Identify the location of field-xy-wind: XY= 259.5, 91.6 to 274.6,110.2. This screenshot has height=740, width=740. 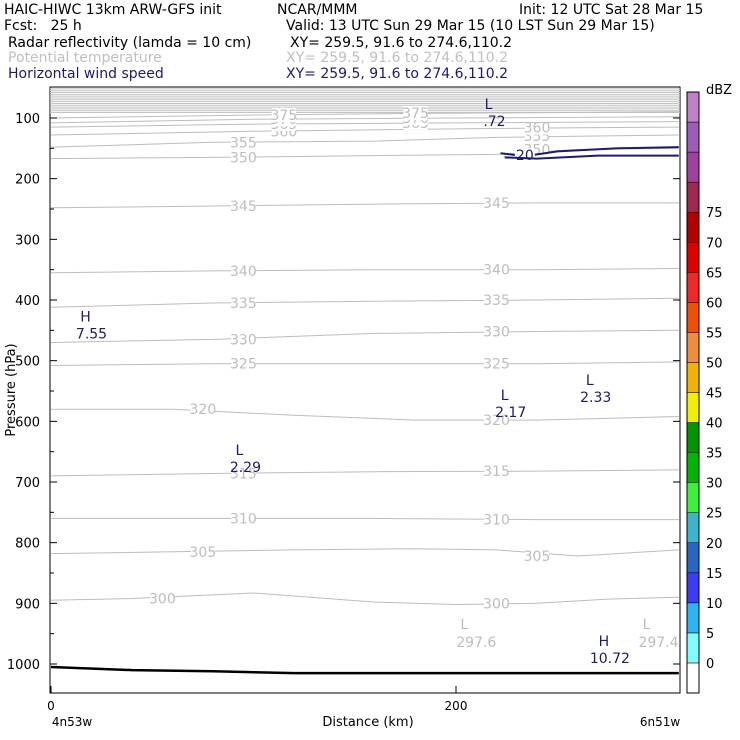
(397, 74).